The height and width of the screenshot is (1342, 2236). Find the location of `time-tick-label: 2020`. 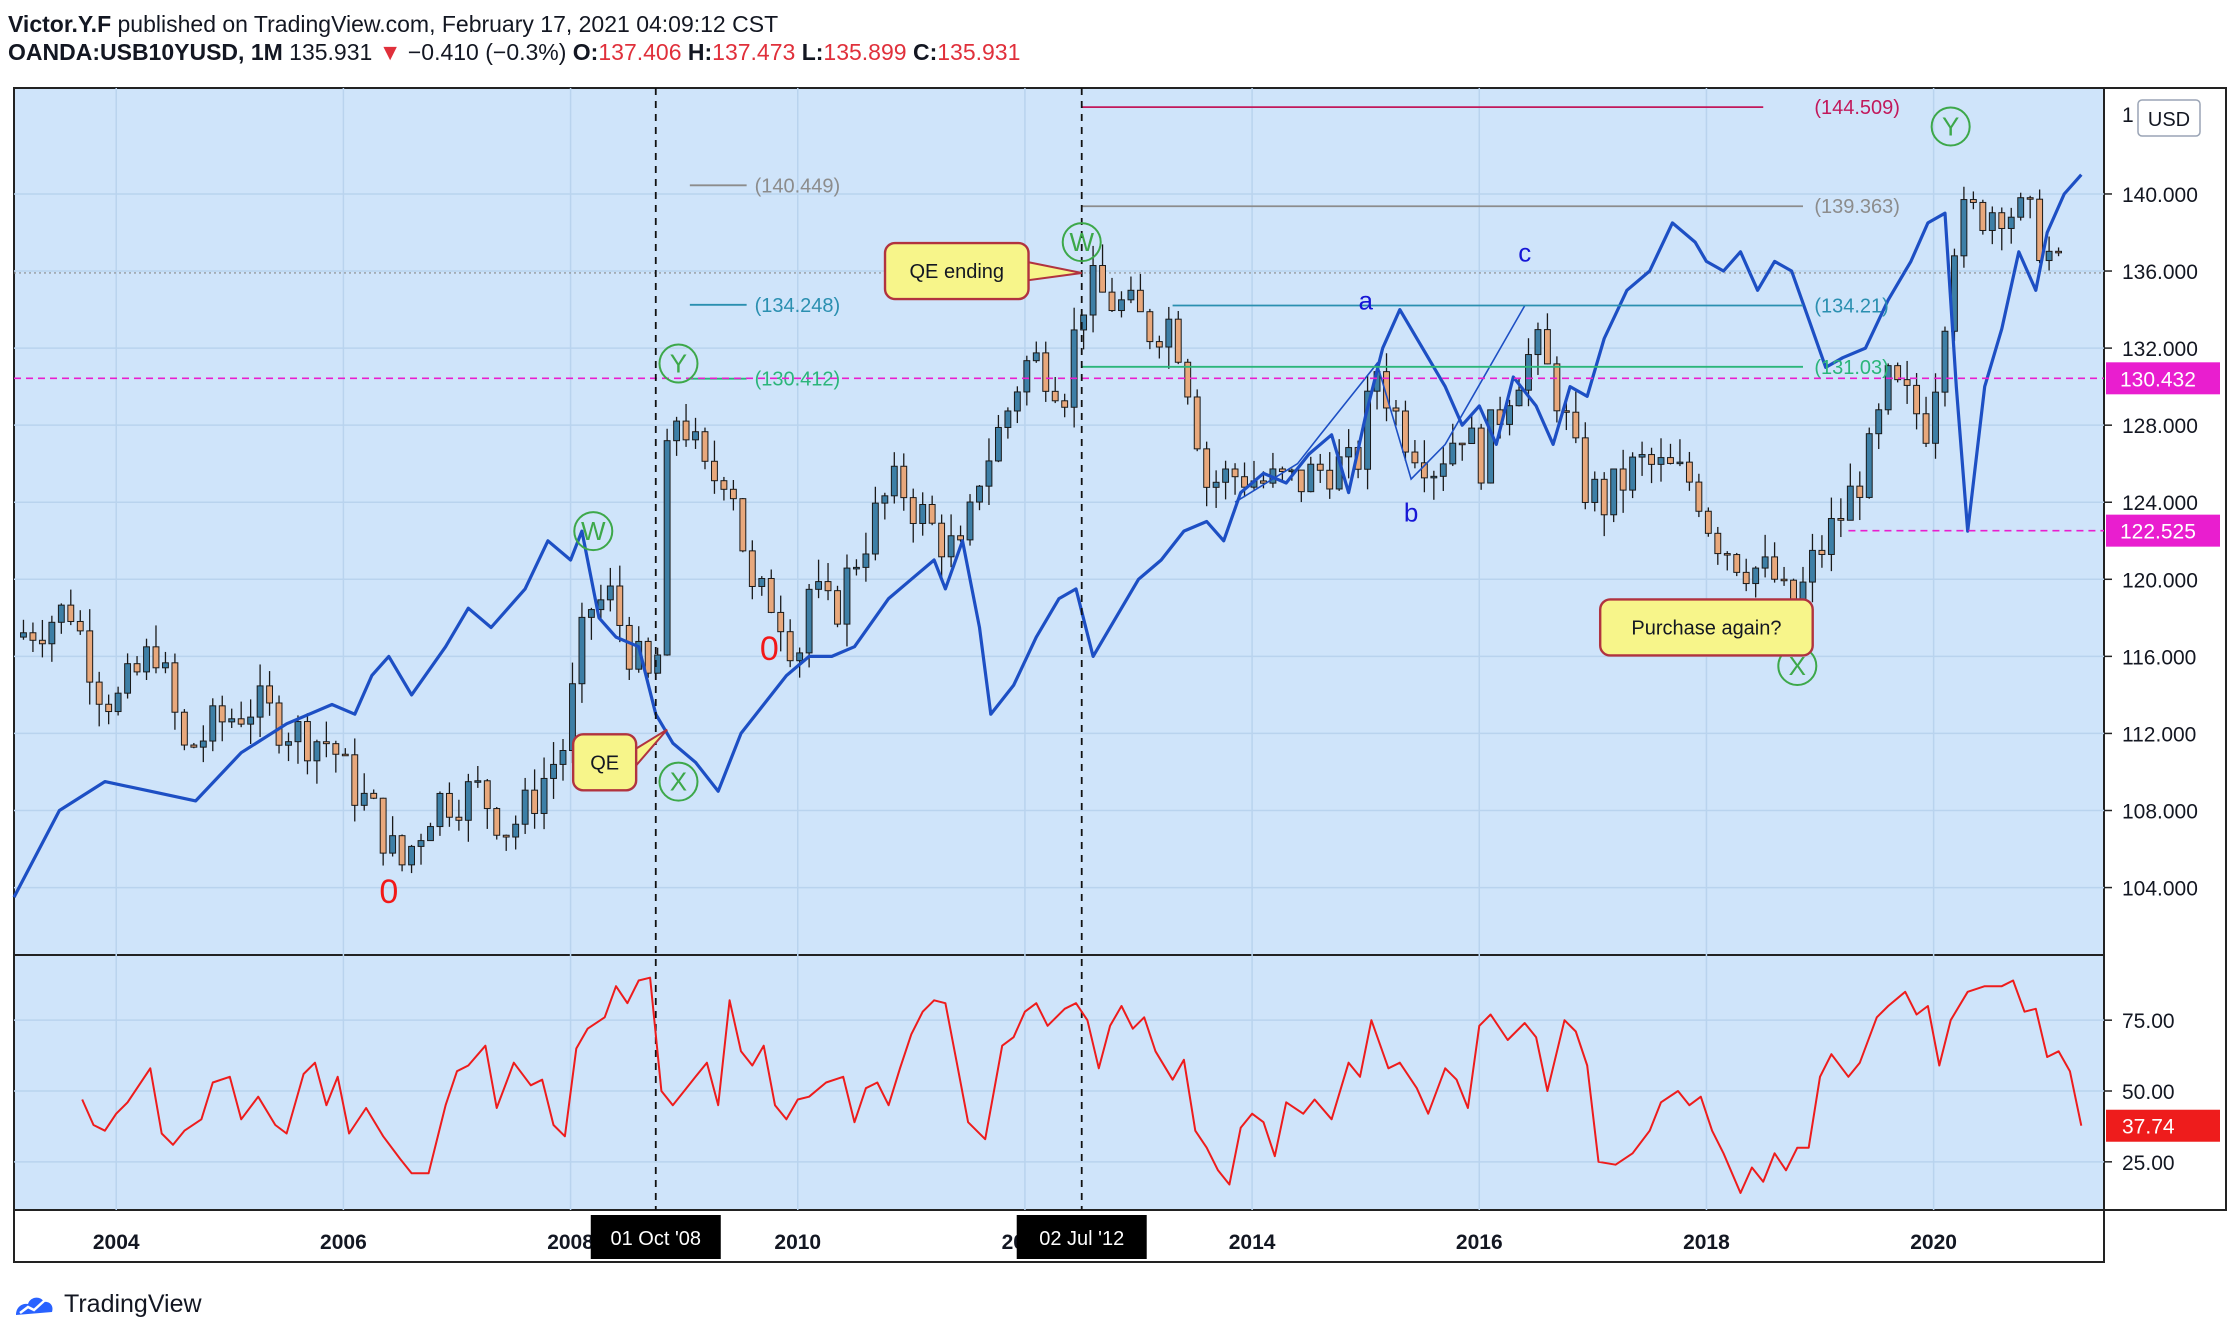

time-tick-label: 2020 is located at coordinates (1933, 1242).